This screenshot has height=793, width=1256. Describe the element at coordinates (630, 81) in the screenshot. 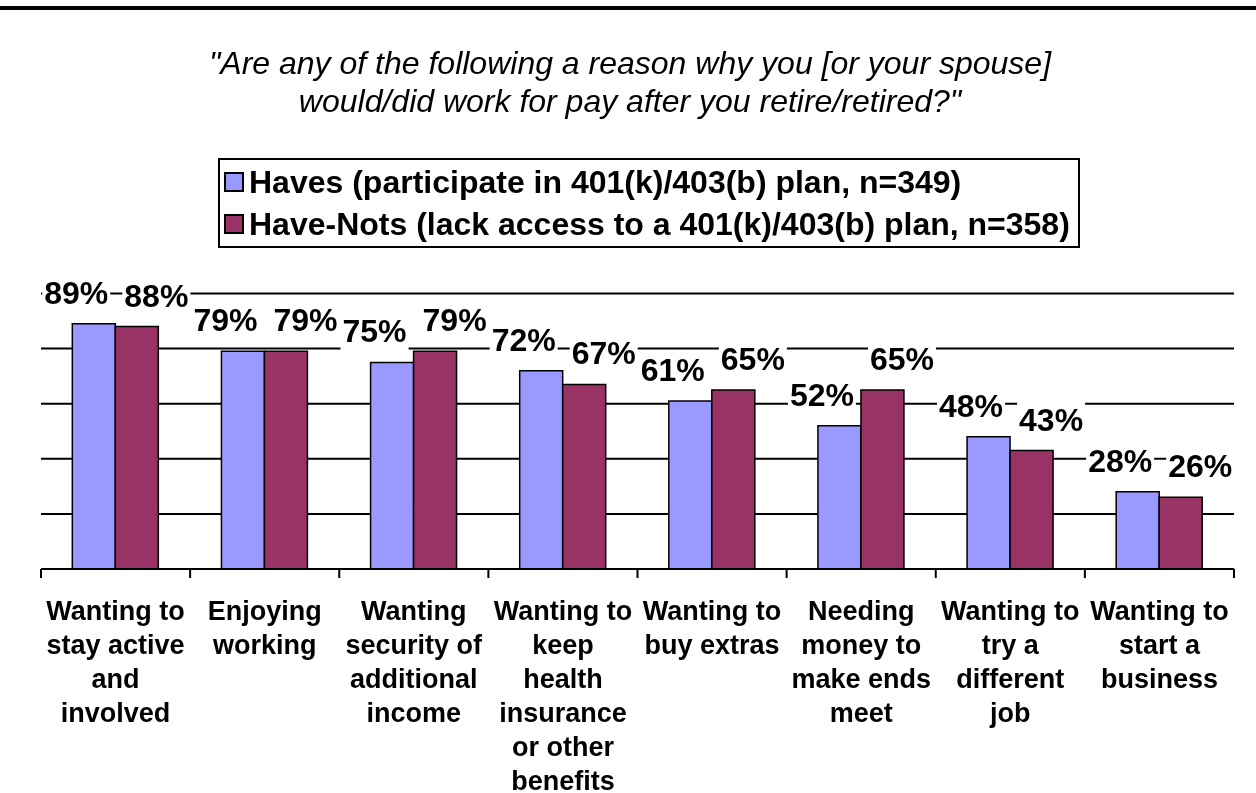

I see `chart-subtitle: "Are any of the following a reason why you [or your spouse] would/did work for pay after you retire/retired?"` at that location.